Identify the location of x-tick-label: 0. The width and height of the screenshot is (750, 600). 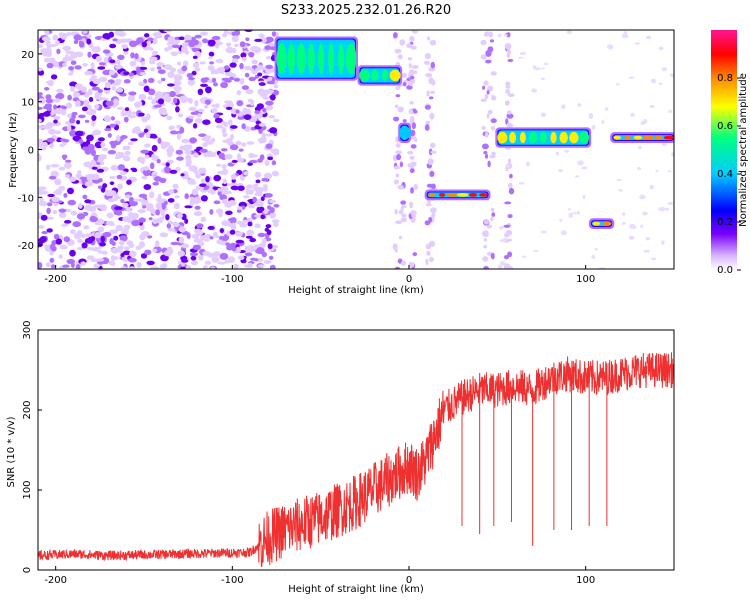
(409, 279).